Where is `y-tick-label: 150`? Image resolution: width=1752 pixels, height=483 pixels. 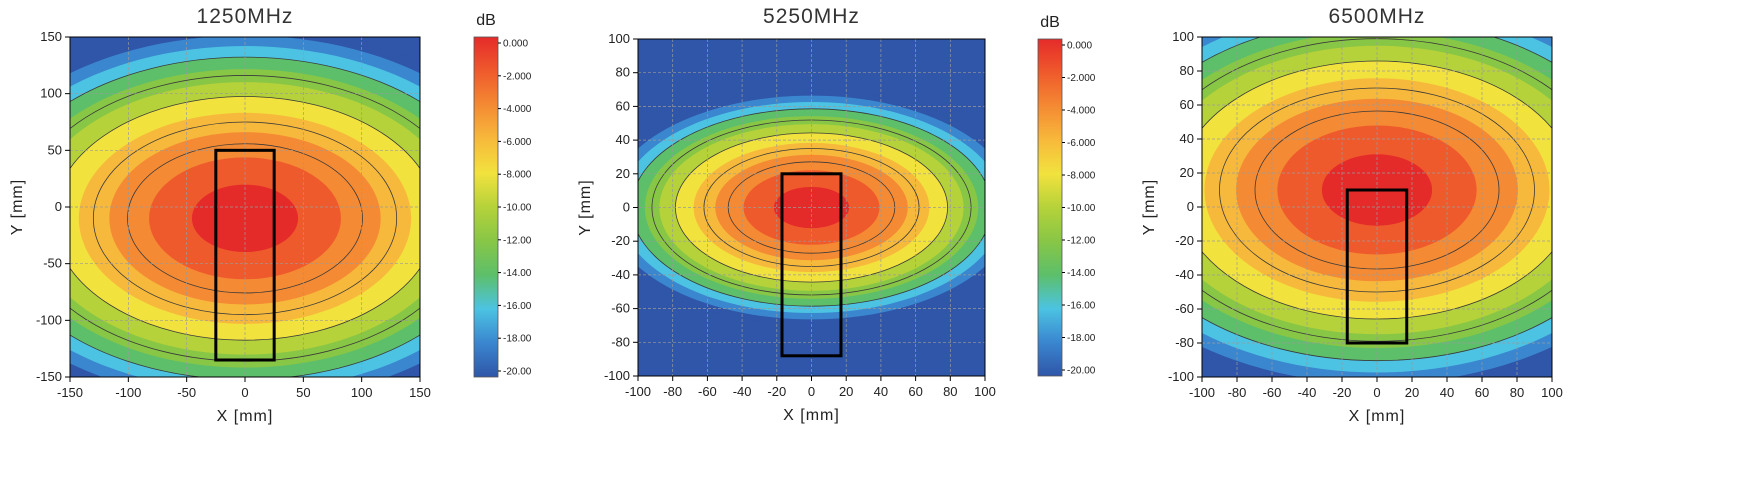
y-tick-label: 150 is located at coordinates (51, 36).